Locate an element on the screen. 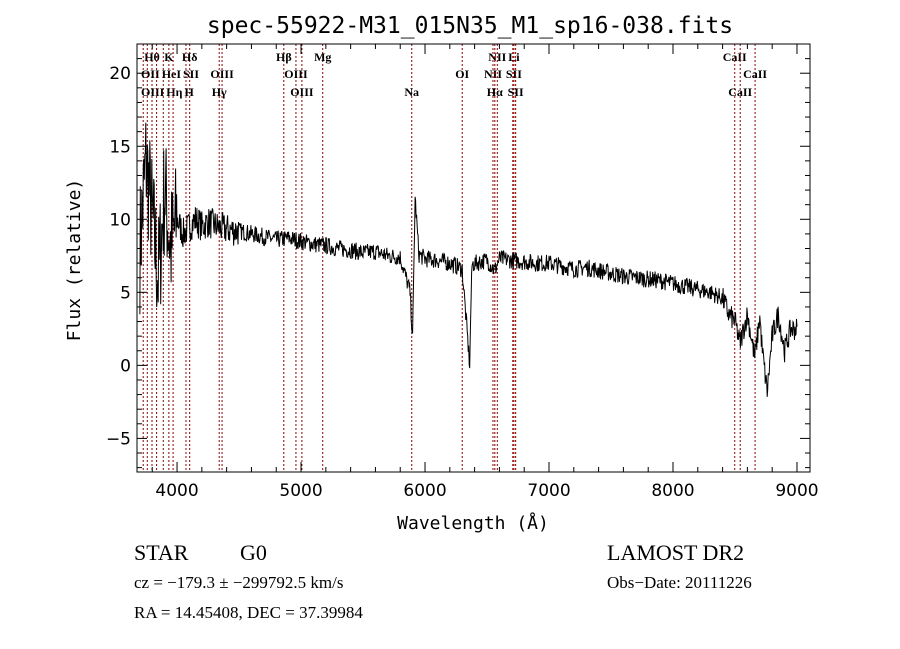 The image size is (900, 649). chart-title: spec-55922-M31_015N35_M1_sp16-038.fits is located at coordinates (470, 26).